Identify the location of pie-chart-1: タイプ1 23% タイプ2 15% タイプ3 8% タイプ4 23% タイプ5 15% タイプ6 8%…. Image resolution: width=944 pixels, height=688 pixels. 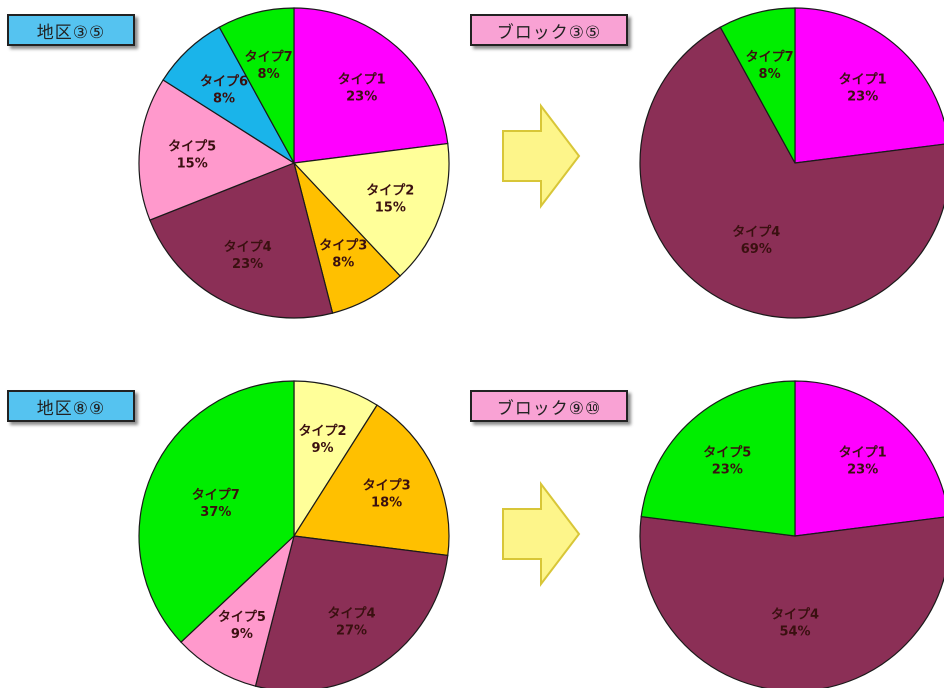
(294, 163).